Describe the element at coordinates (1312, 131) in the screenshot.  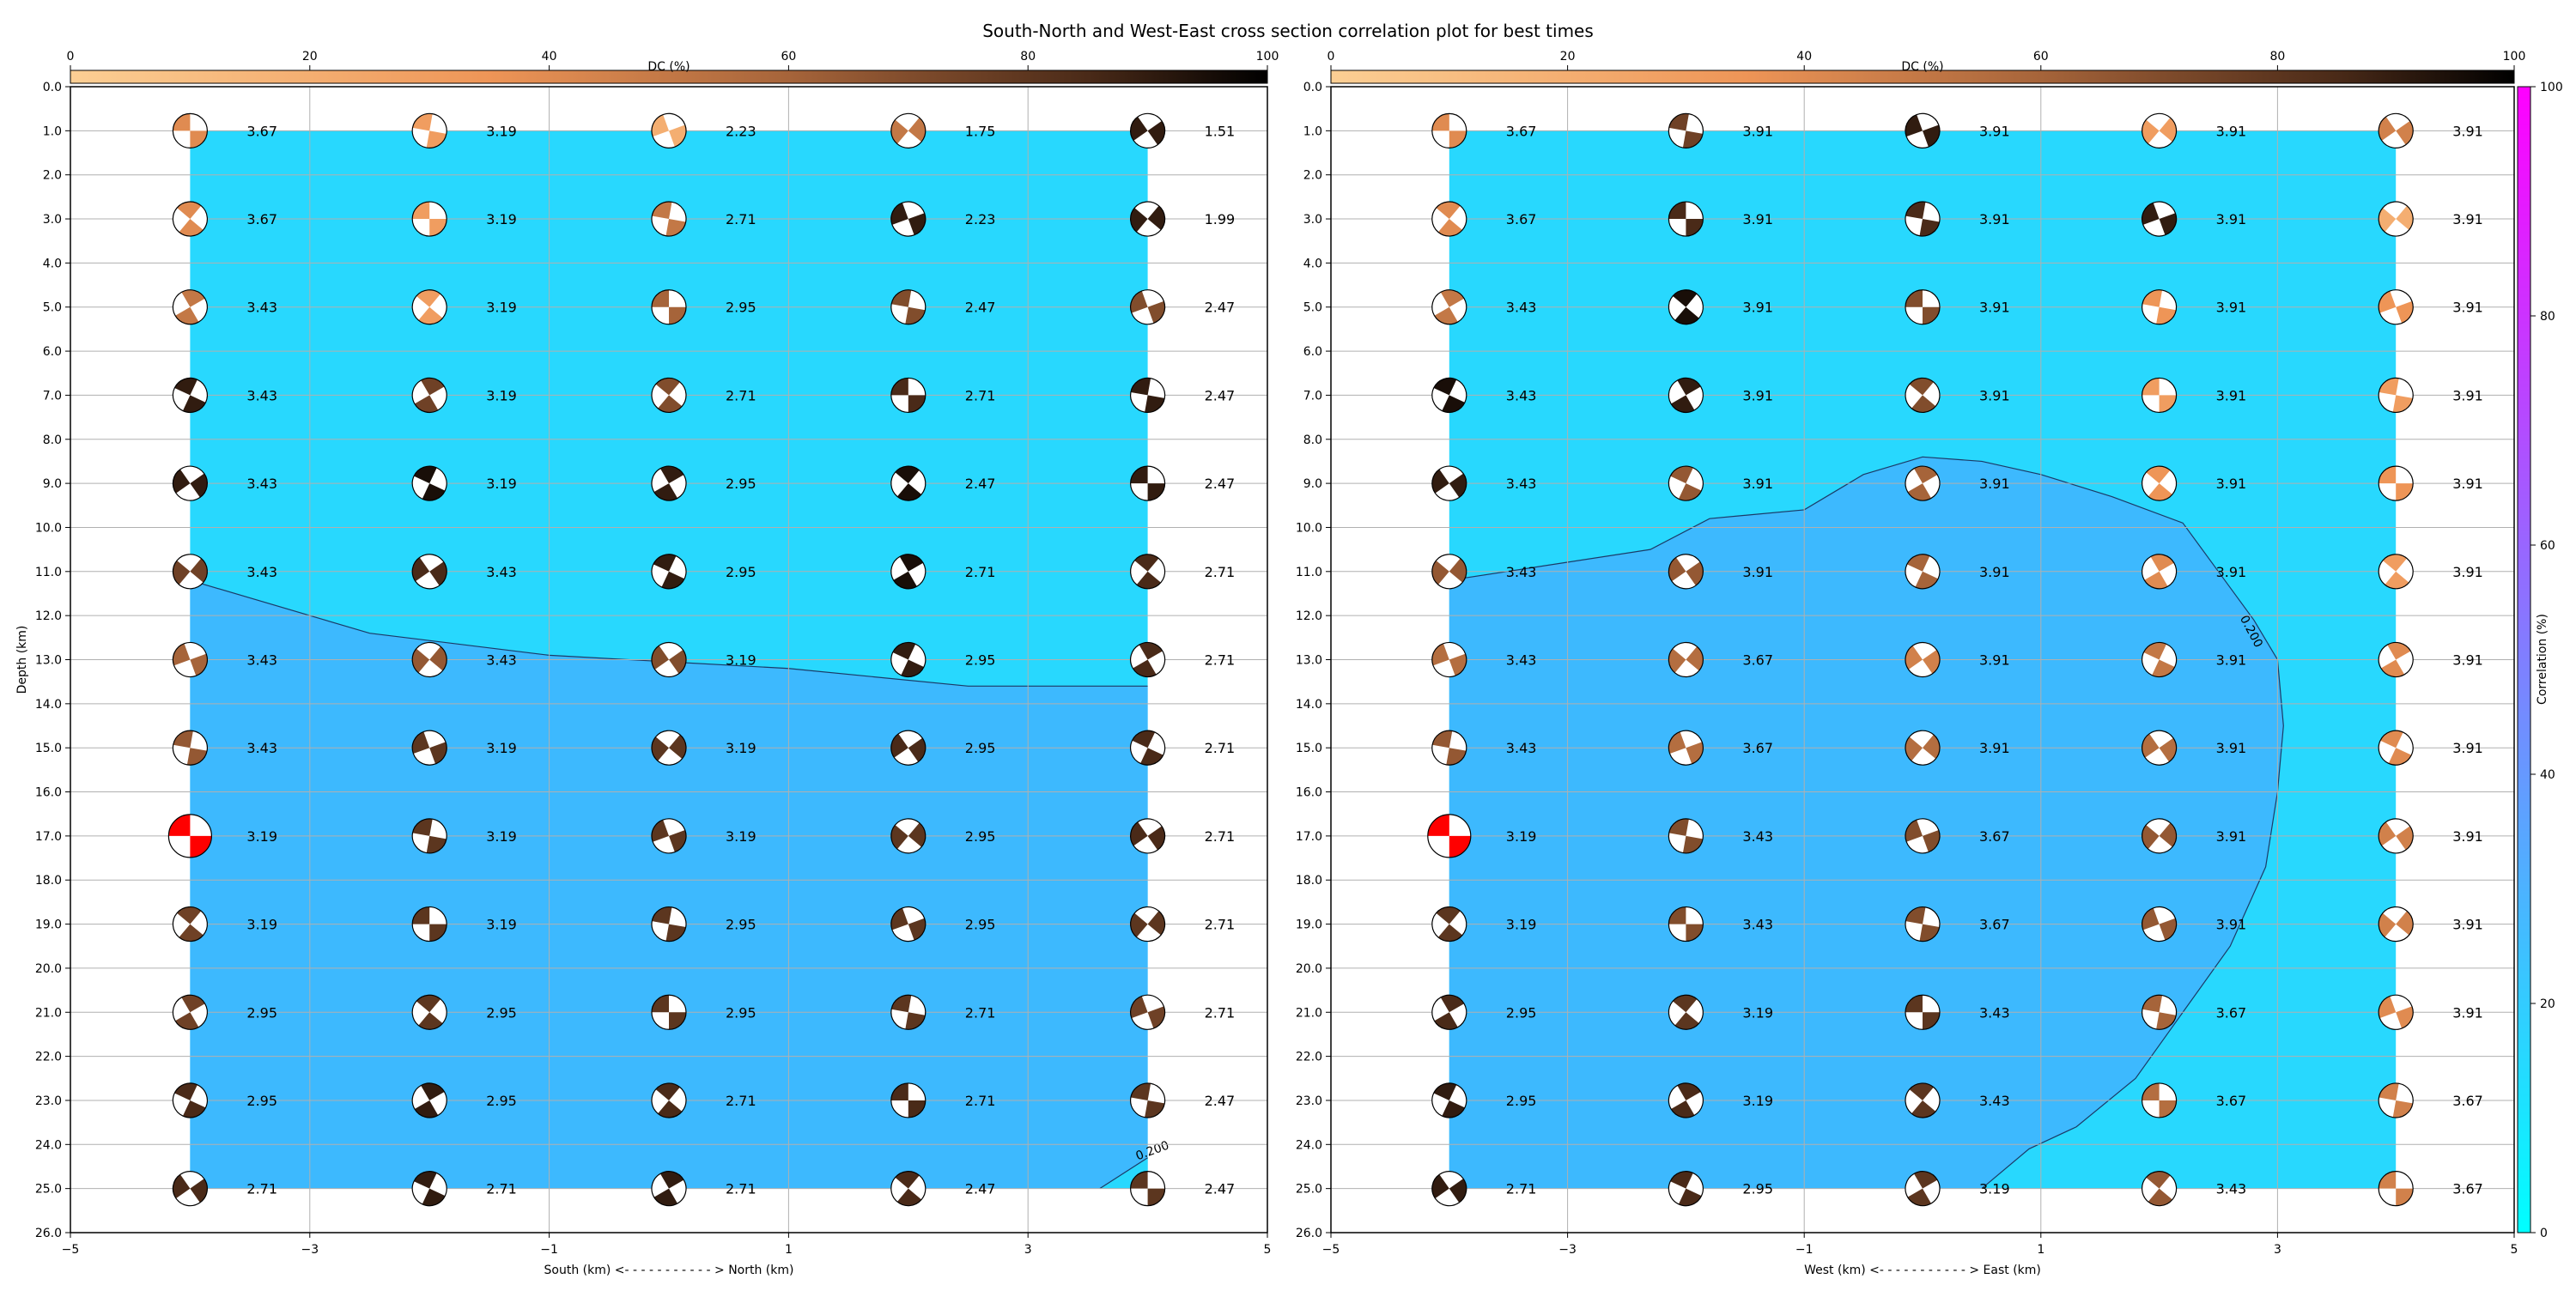
I see `y-tick-label: 1.0` at that location.